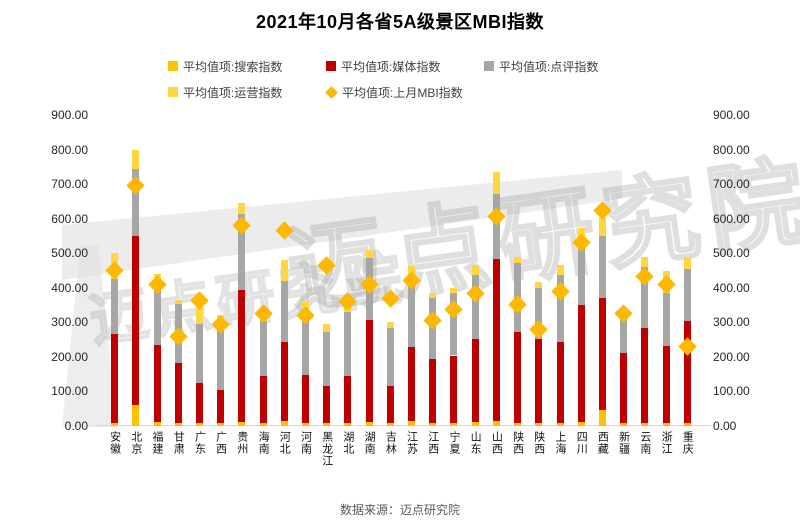 This screenshot has width=800, height=528. Describe the element at coordinates (453, 443) in the screenshot. I see `x-axis-label: 宁夏` at that location.